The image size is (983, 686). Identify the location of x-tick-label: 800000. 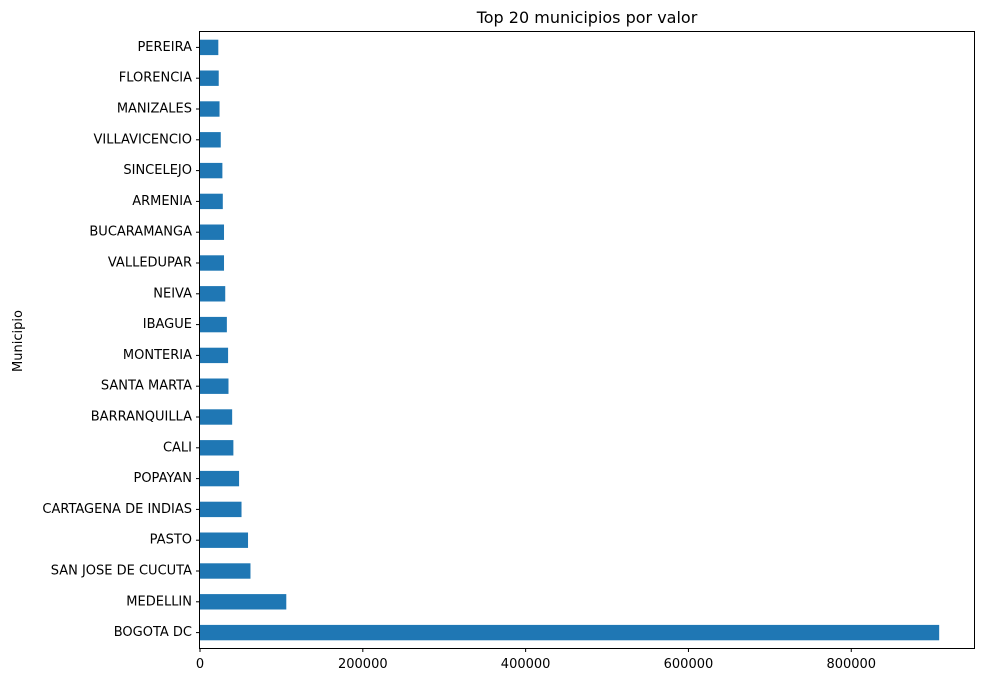
(851, 664).